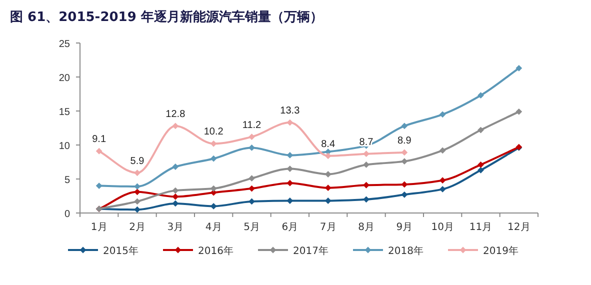  What do you see at coordinates (99, 140) in the screenshot?
I see `data-label: 9.1` at bounding box center [99, 140].